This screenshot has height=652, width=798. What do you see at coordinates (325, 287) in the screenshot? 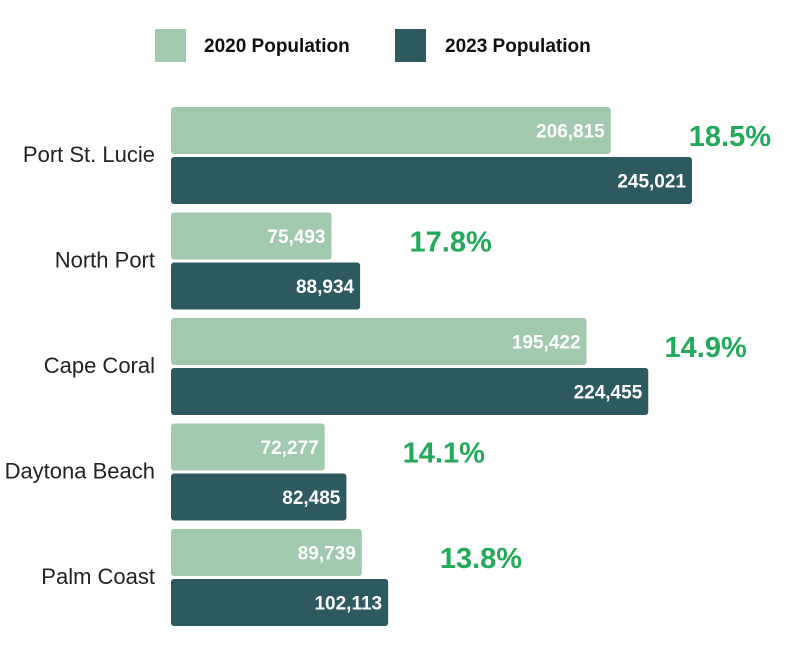
I see `value-label-north-port-2023-population: 88,934` at bounding box center [325, 287].